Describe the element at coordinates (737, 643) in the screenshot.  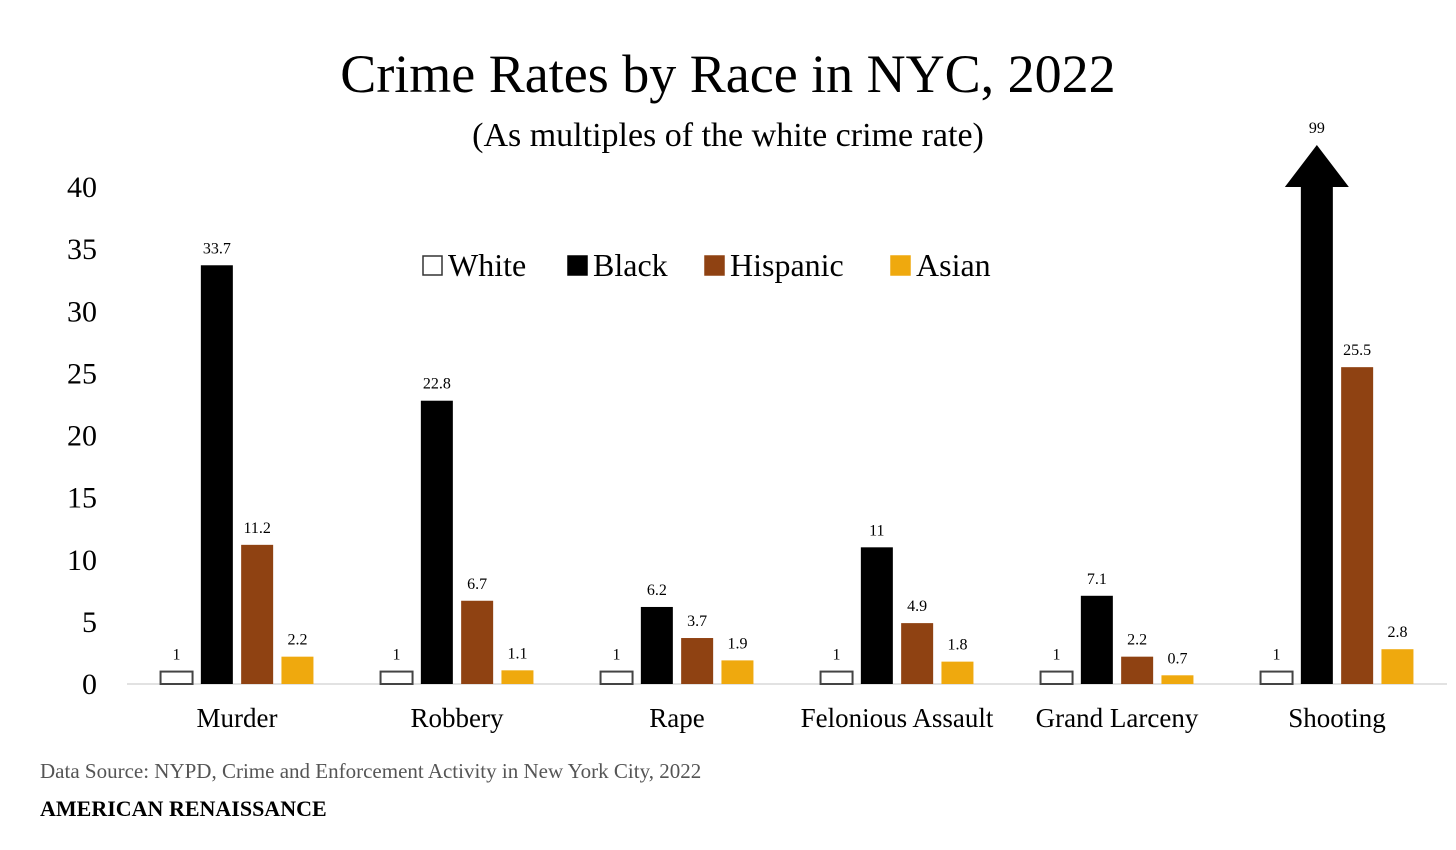
I see `value-label: 1.9` at that location.